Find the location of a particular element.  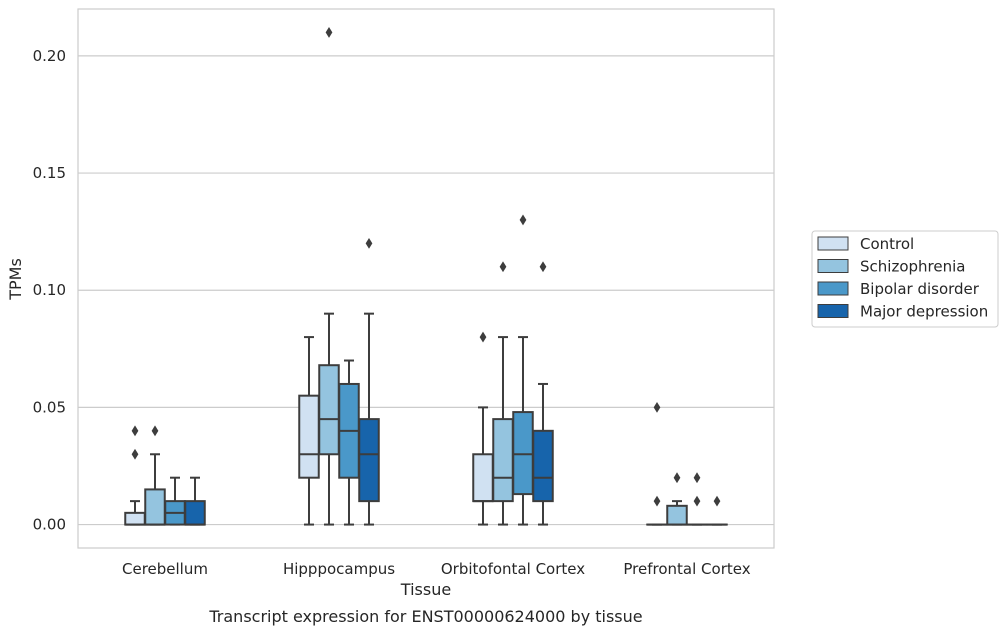

y-axis-label: TPMs is located at coordinates (15, 279).